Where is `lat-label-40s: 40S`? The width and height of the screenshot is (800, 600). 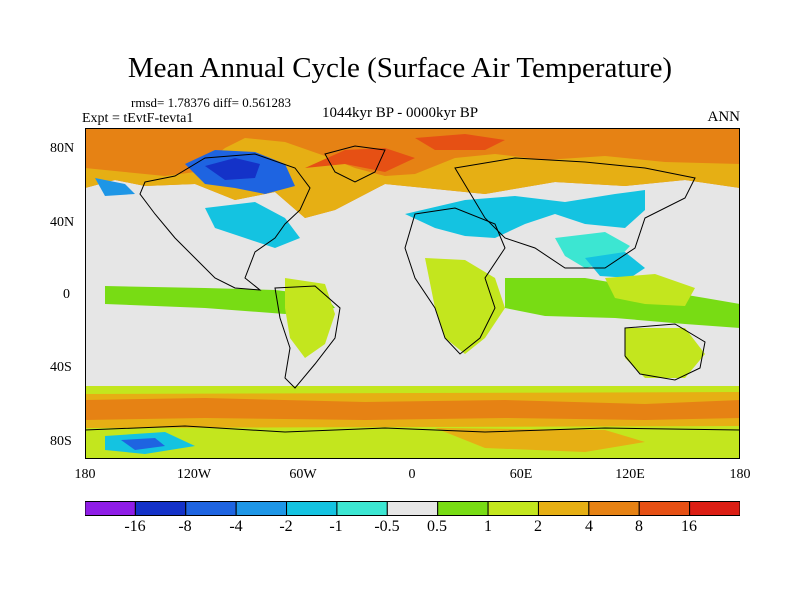 lat-label-40s: 40S is located at coordinates (61, 367).